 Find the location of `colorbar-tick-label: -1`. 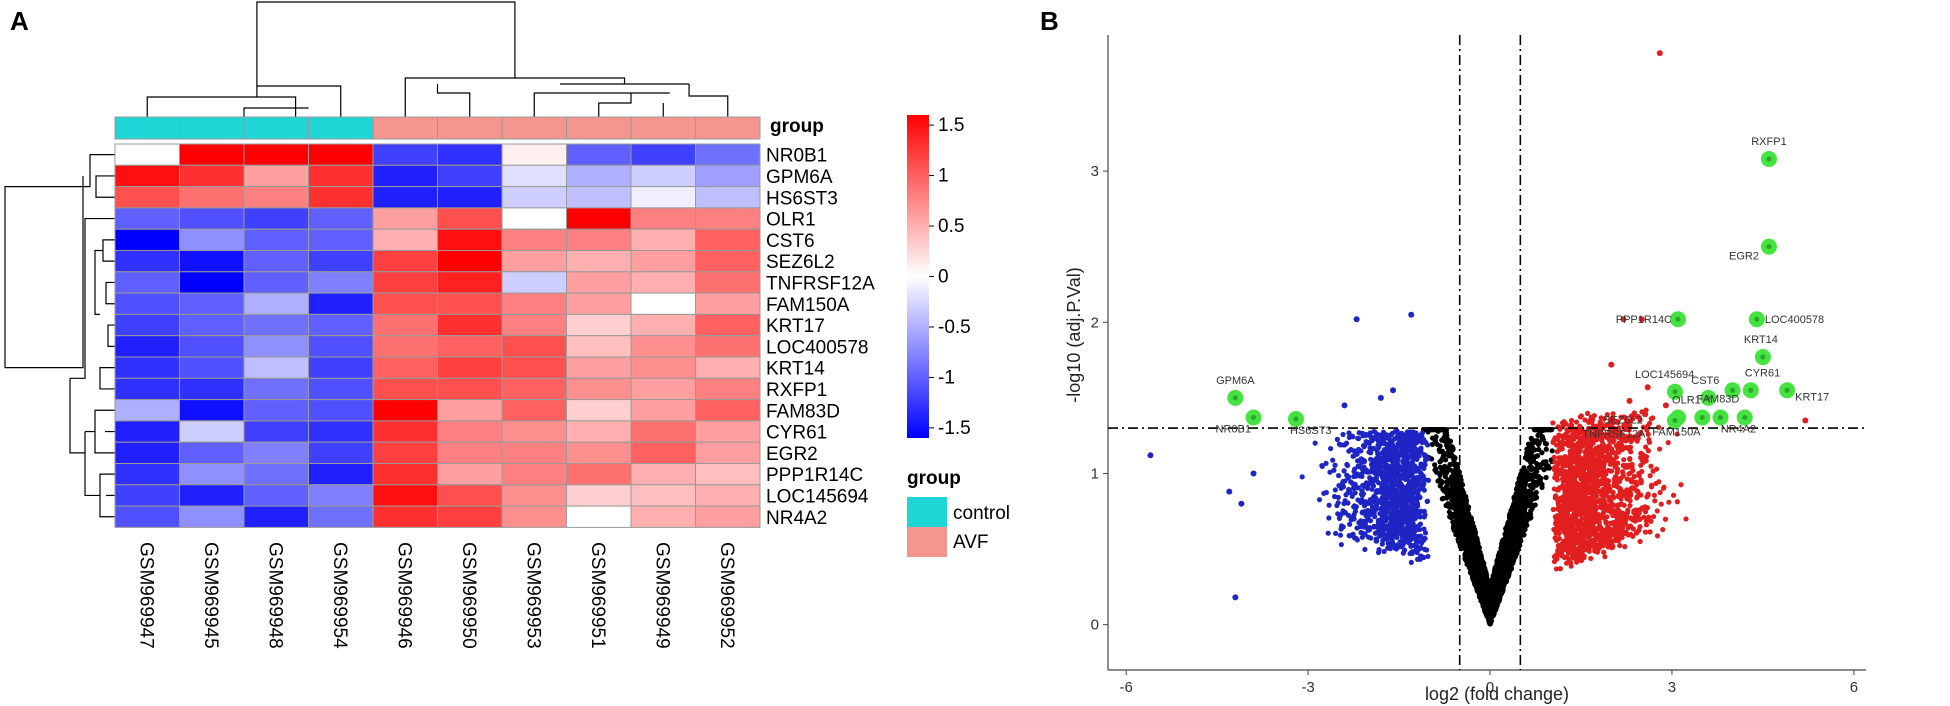

colorbar-tick-label: -1 is located at coordinates (946, 377).